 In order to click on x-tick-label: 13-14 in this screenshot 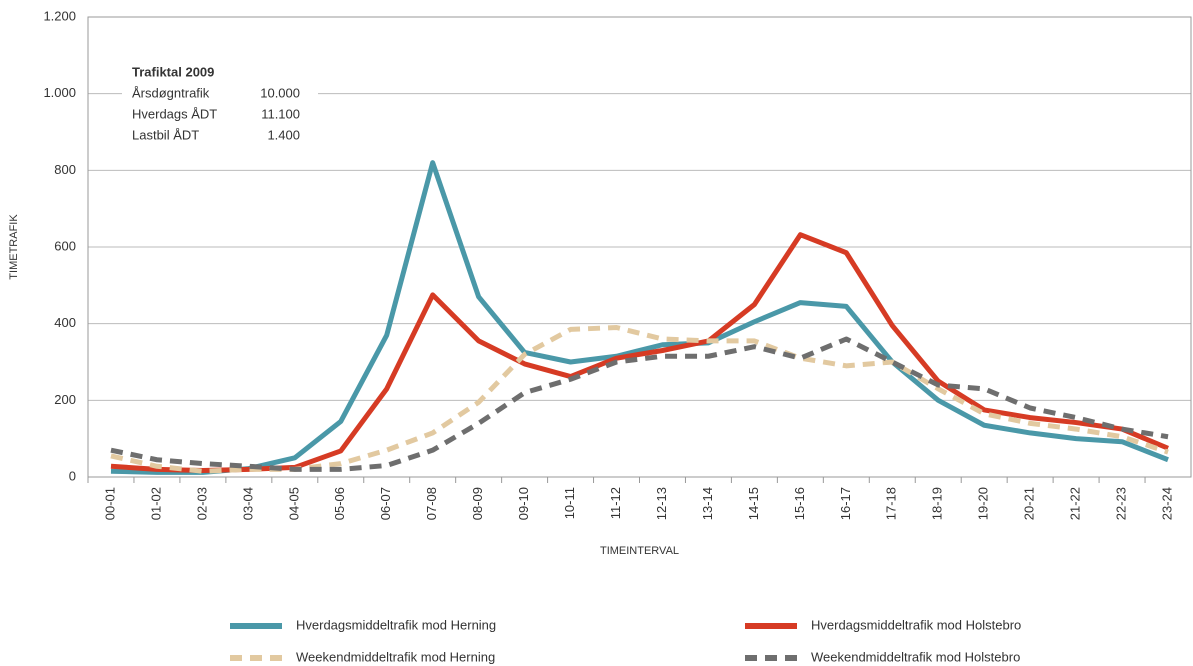, I will do `click(707, 503)`.